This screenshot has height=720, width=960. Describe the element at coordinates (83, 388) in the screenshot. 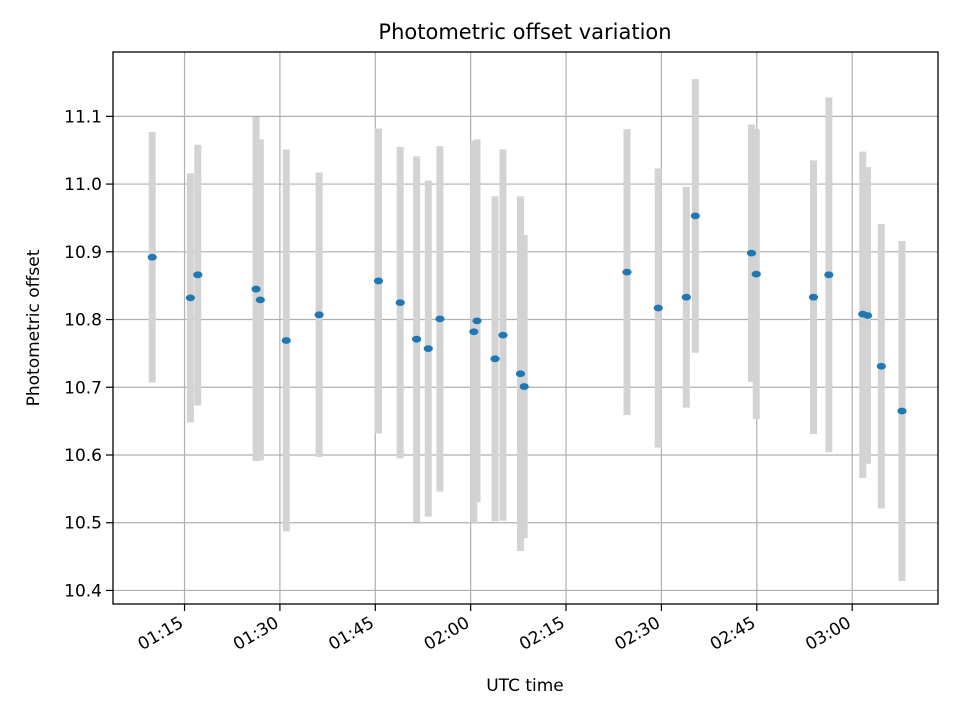

I see `y-tick-label: 10.7` at that location.